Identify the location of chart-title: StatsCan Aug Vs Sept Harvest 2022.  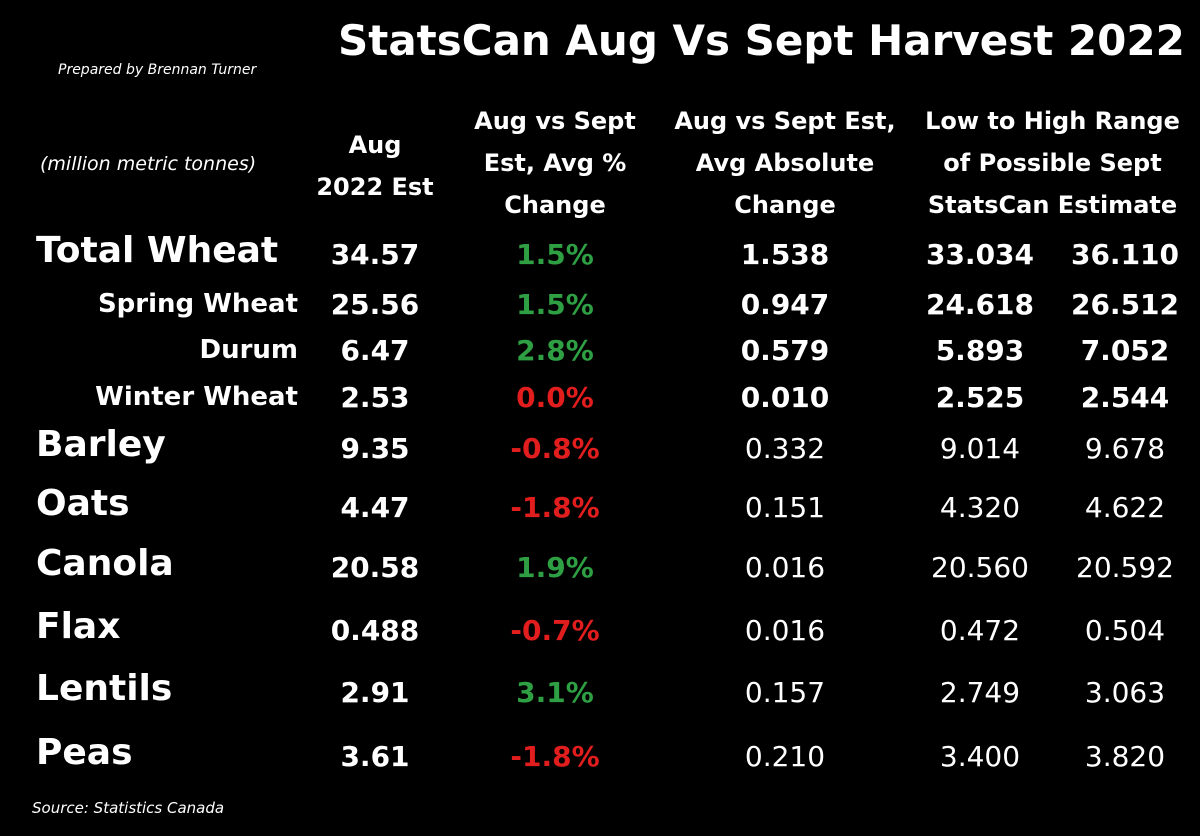
(761, 40).